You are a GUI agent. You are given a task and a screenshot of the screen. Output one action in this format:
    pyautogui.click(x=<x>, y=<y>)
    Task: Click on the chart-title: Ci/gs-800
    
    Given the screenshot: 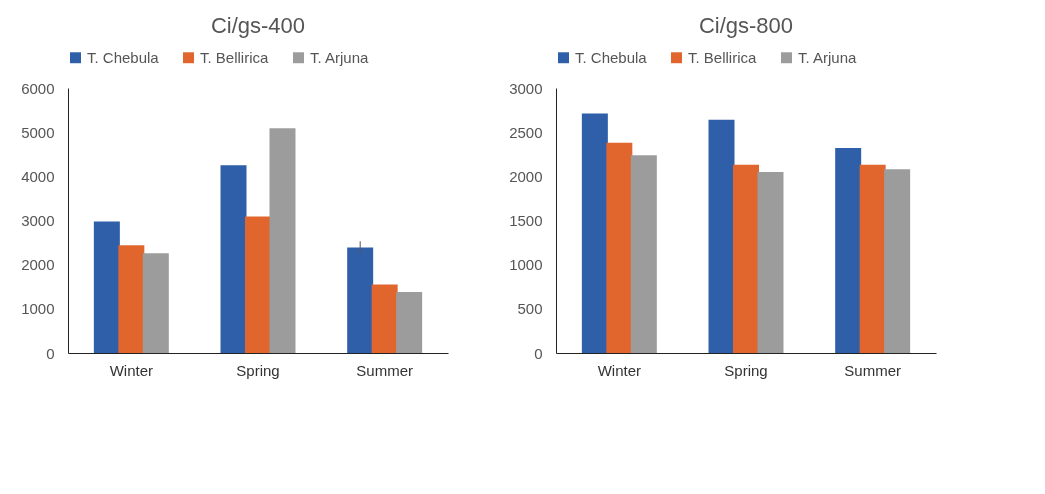 What is the action you would take?
    pyautogui.click(x=746, y=25)
    